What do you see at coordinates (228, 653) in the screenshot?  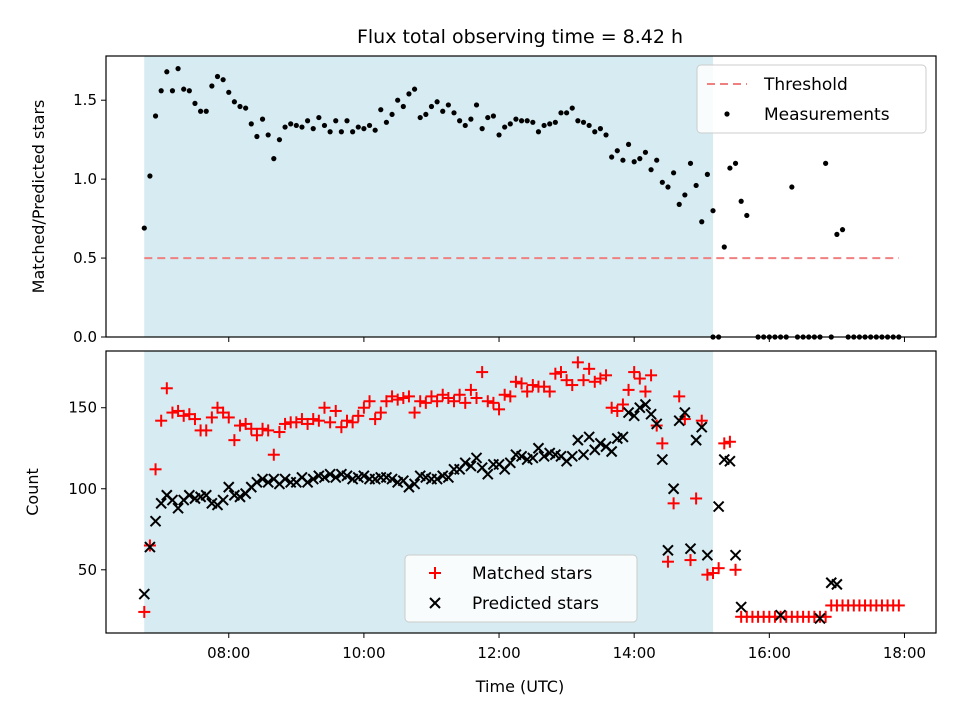 I see `x-tick-label: 08:00` at bounding box center [228, 653].